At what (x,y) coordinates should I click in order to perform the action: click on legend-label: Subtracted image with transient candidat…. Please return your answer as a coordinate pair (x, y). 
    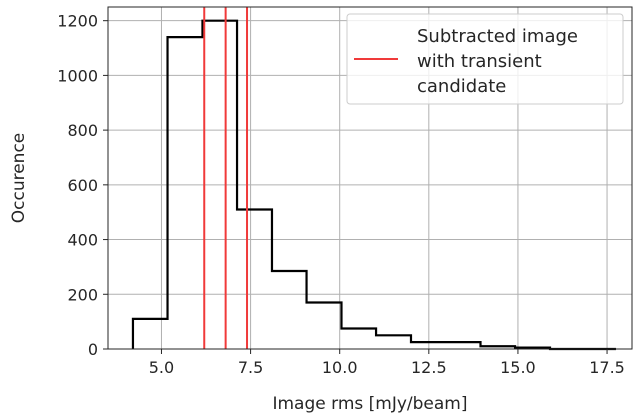
    Looking at the image, I should click on (500, 61).